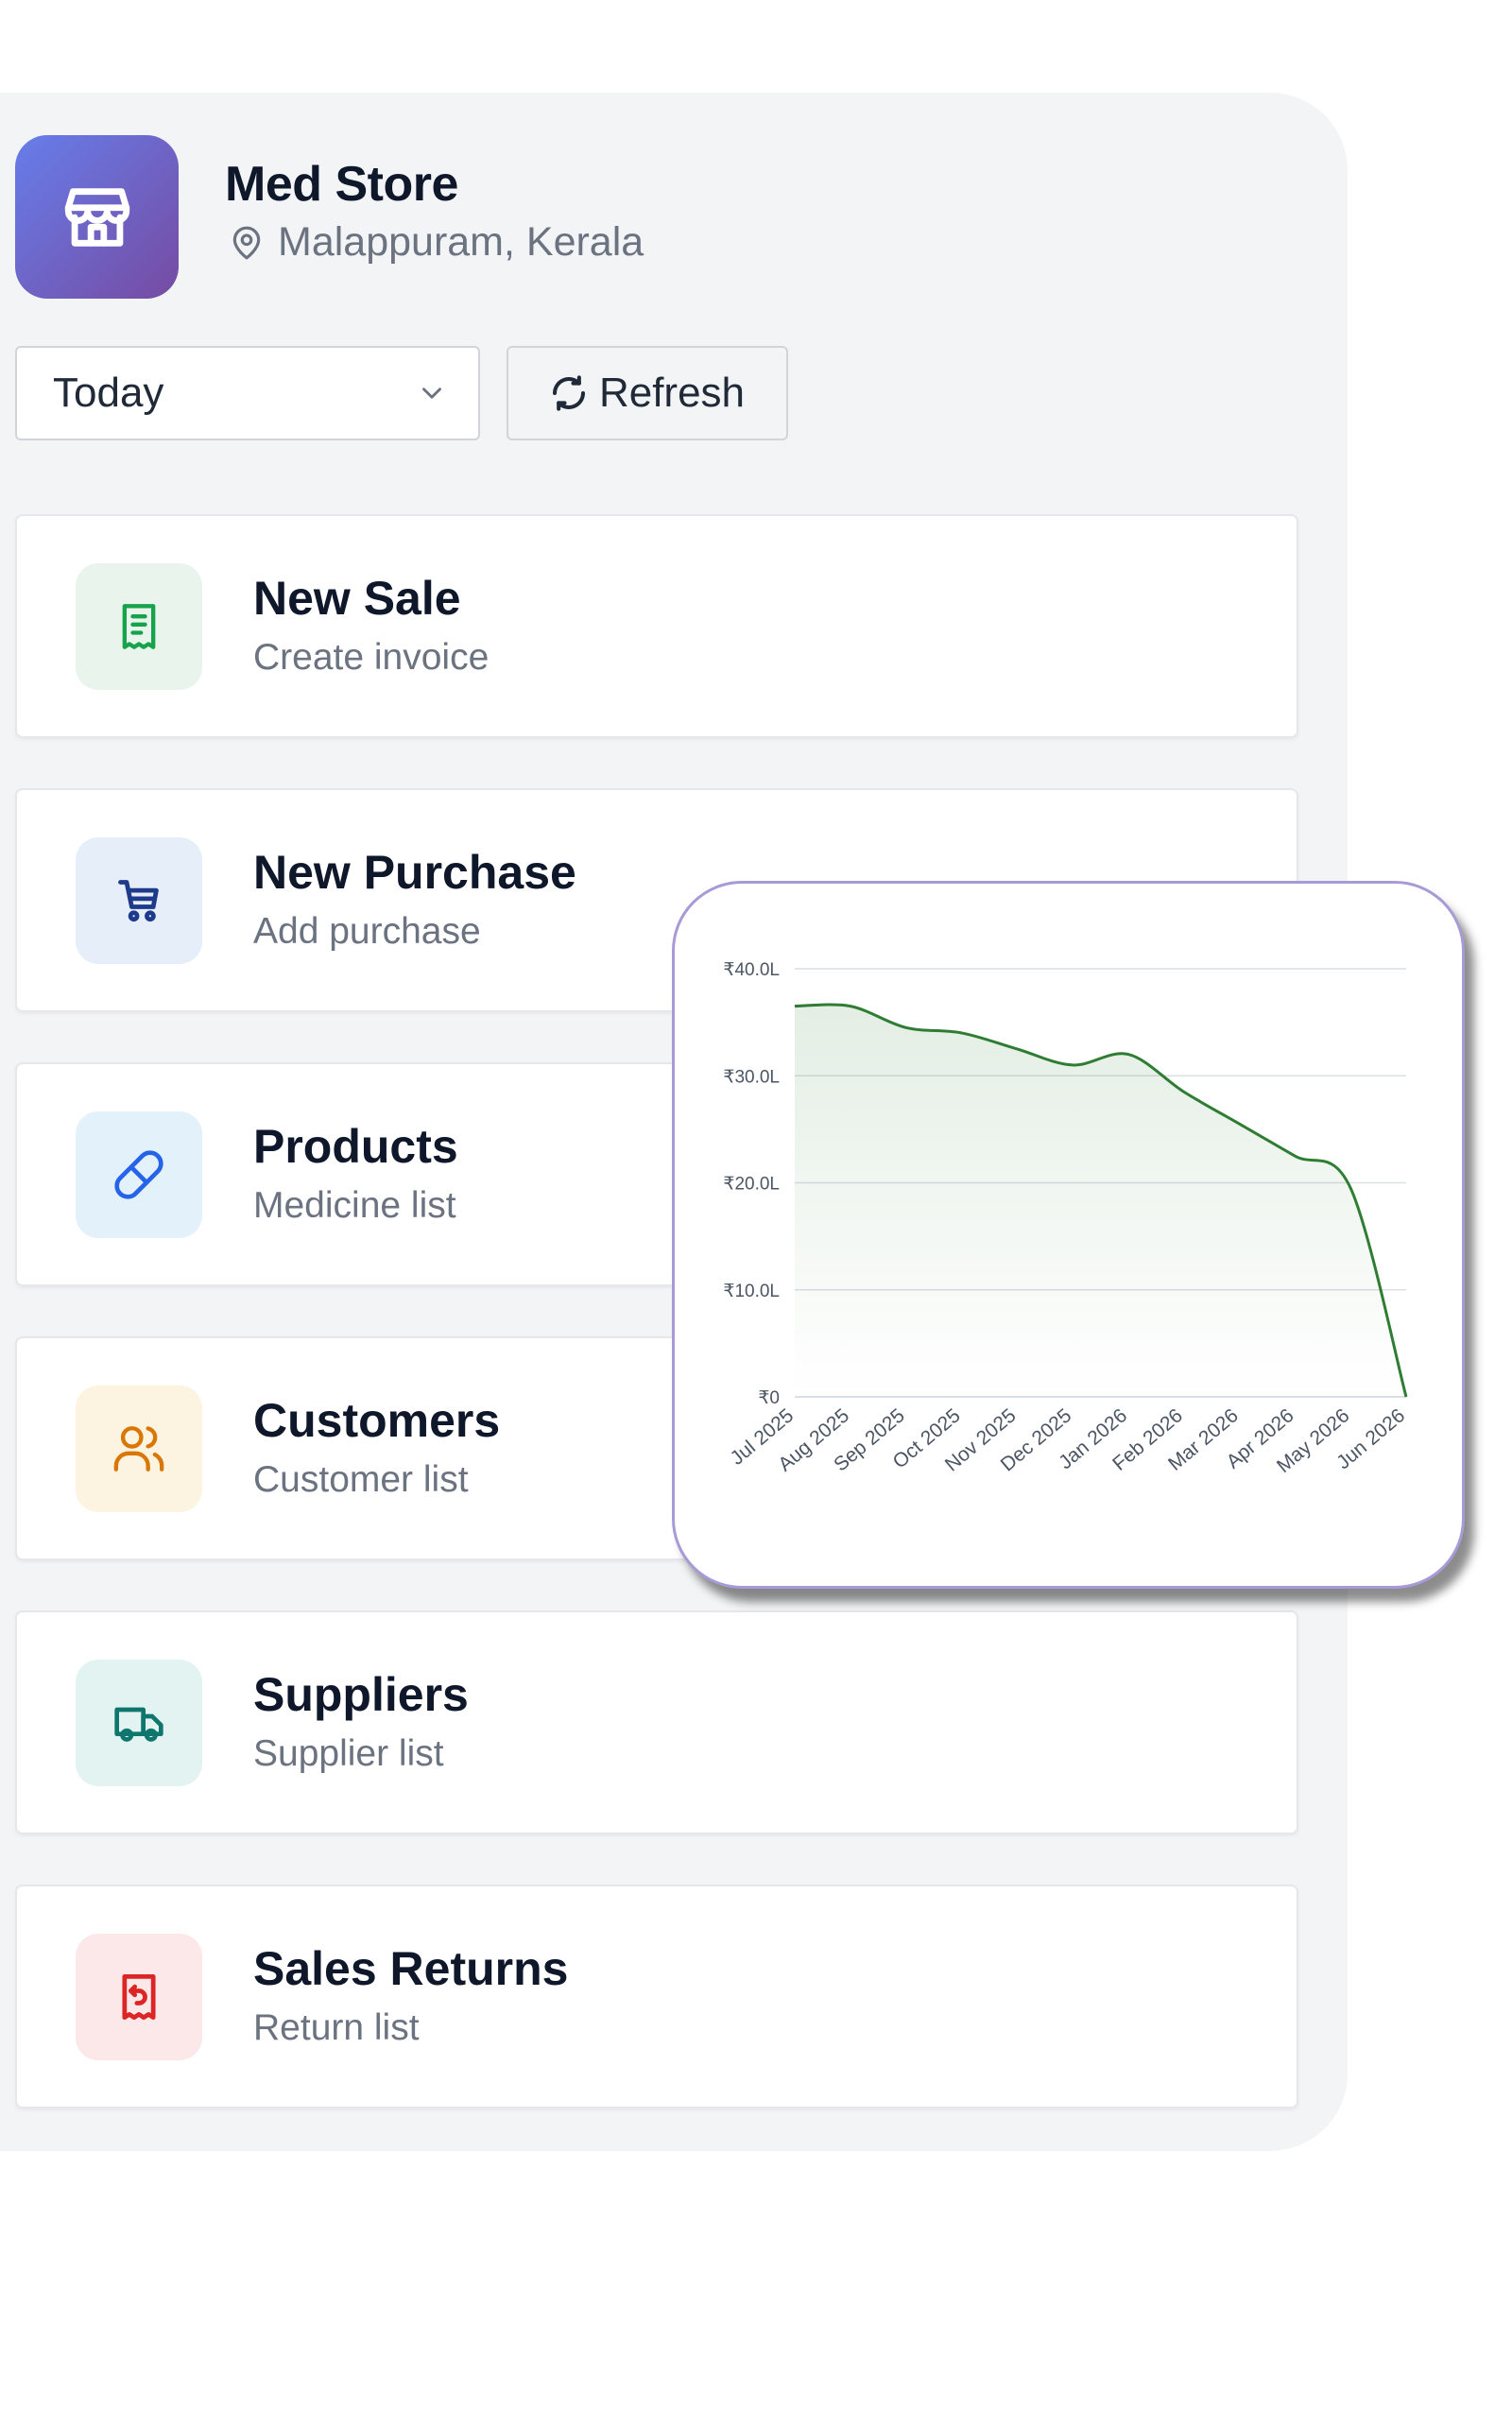 Image resolution: width=1512 pixels, height=2410 pixels. Describe the element at coordinates (751, 970) in the screenshot. I see `y-tick-label: ₹40.0L` at that location.